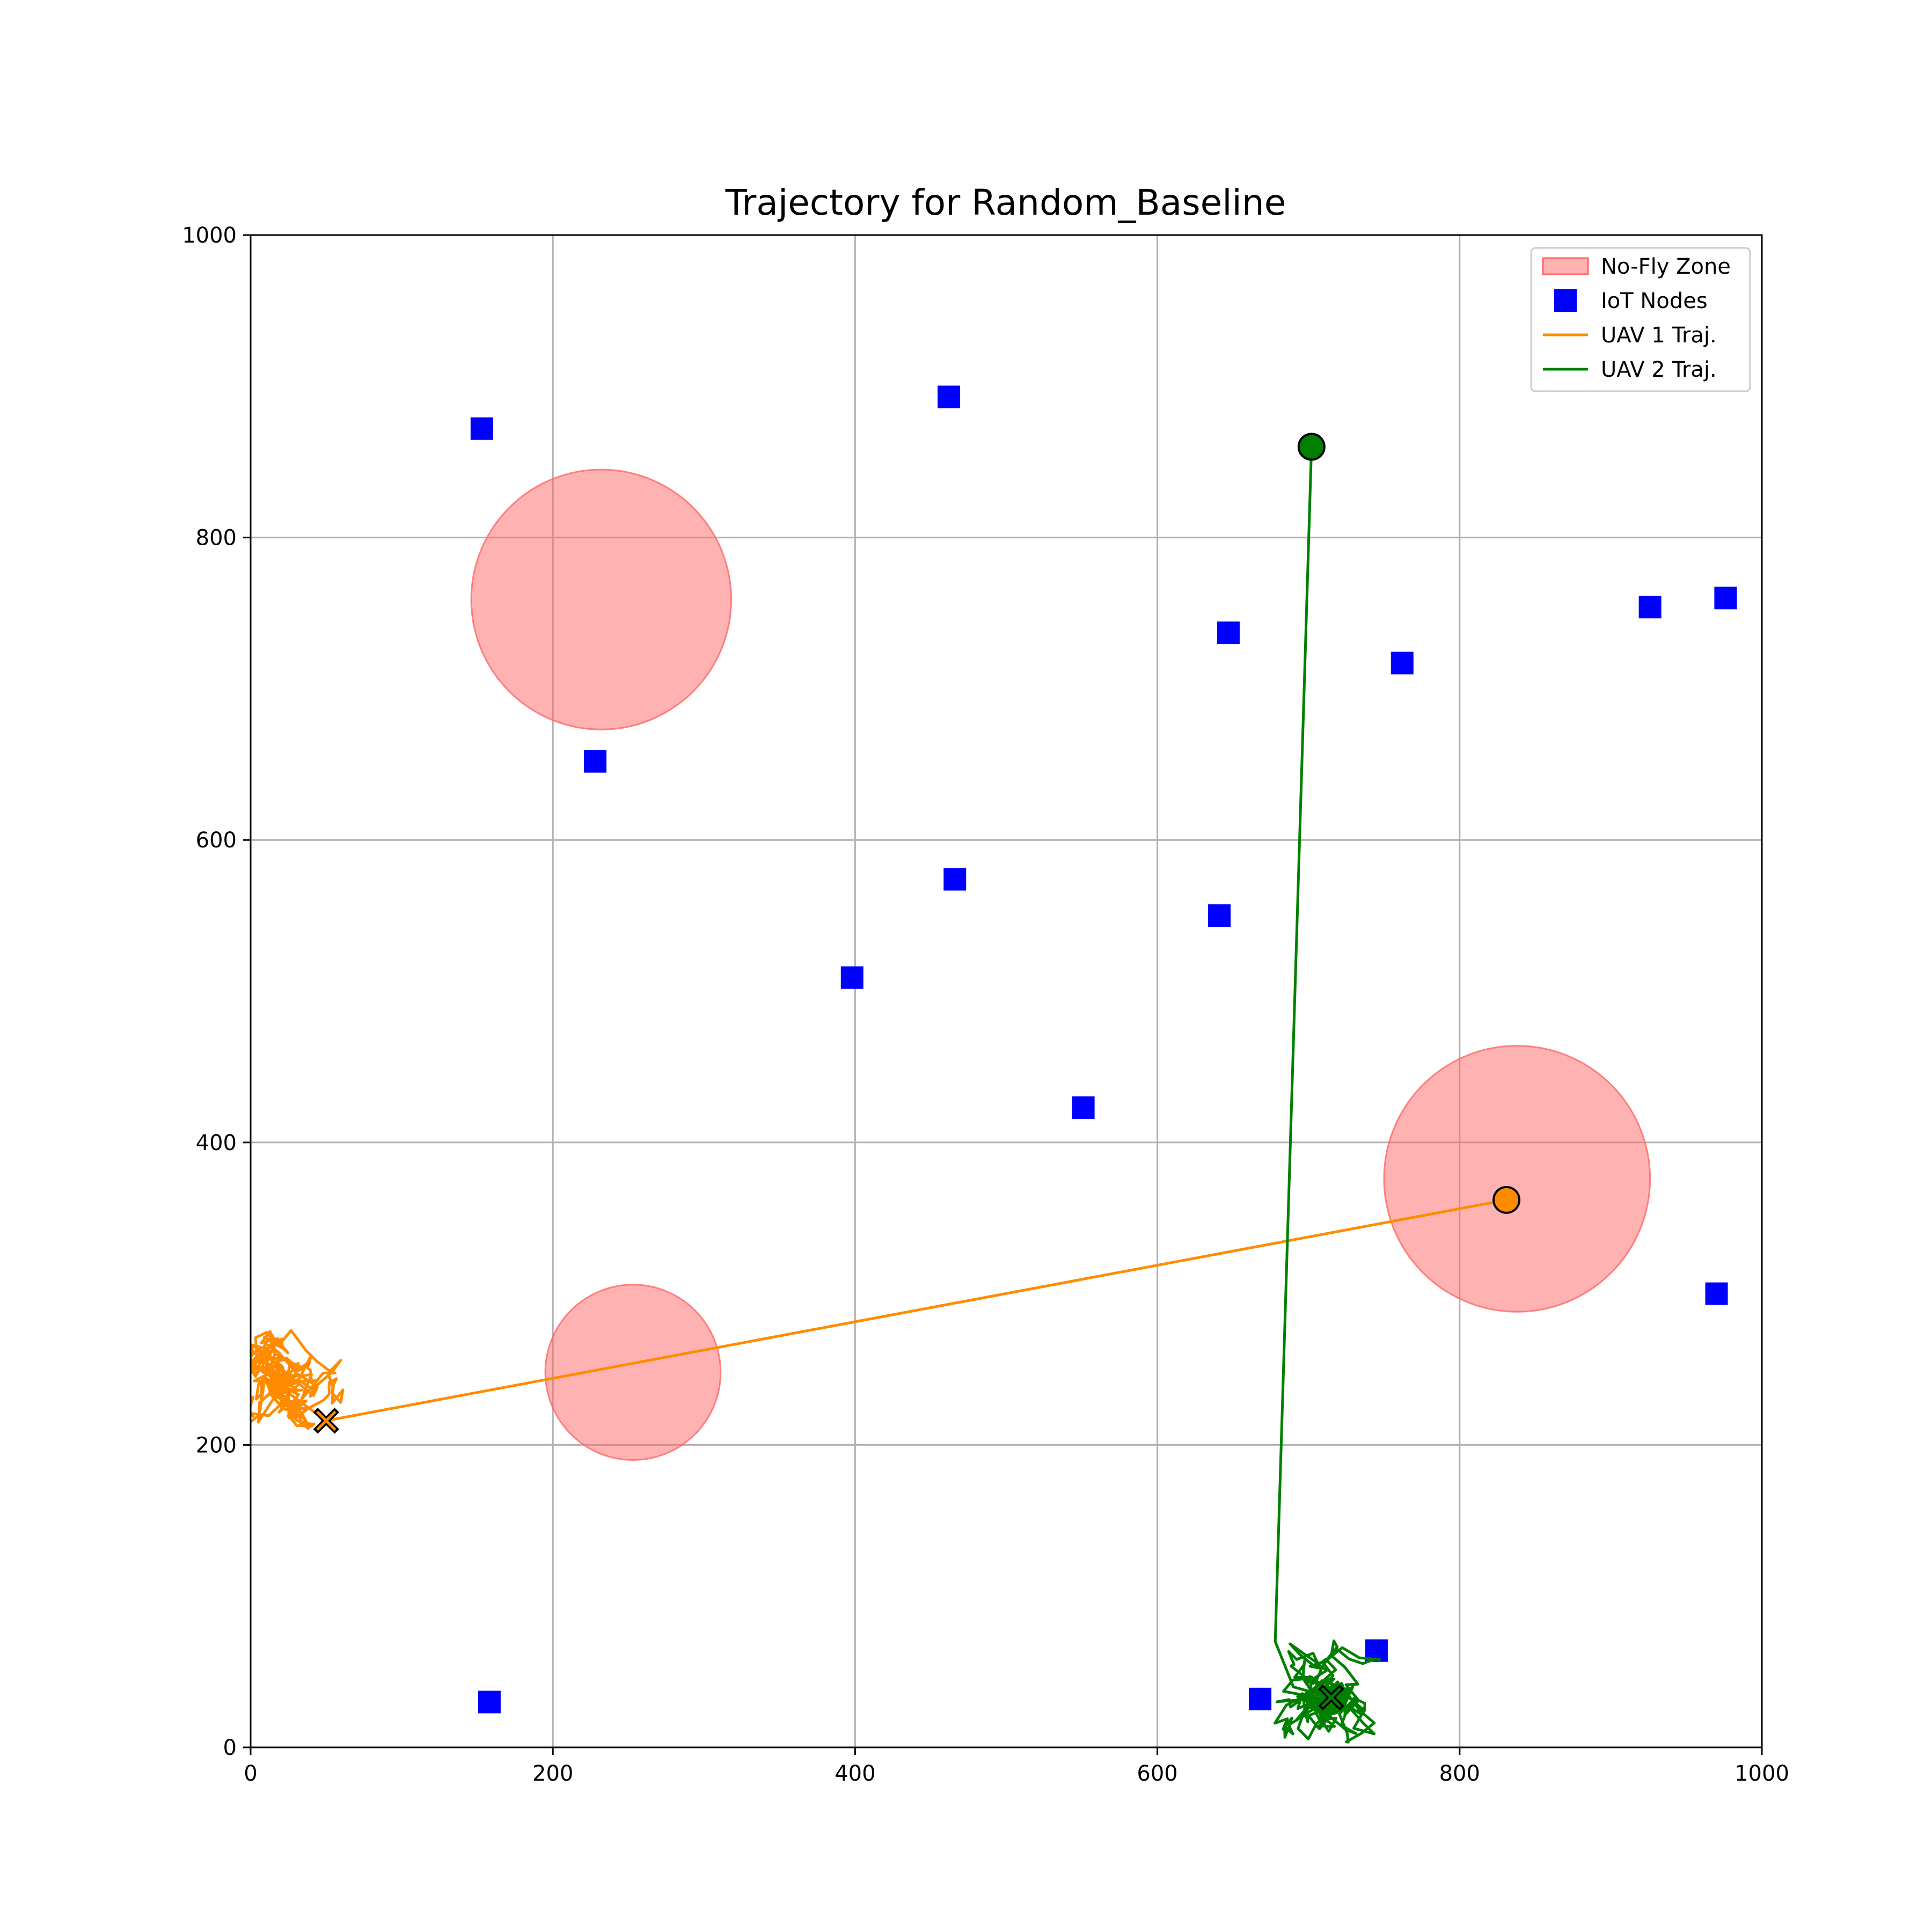 This screenshot has width=1932, height=1932. Describe the element at coordinates (1762, 1773) in the screenshot. I see `x-tick-label: 1000` at that location.